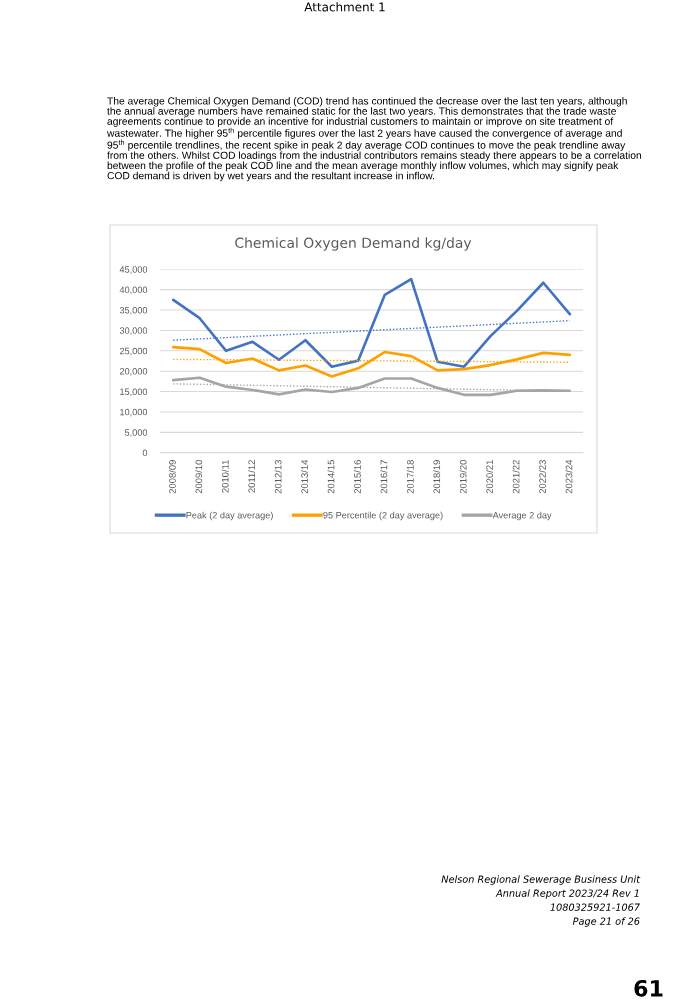  I want to click on x-tick-label: 2023/24, so click(569, 476).